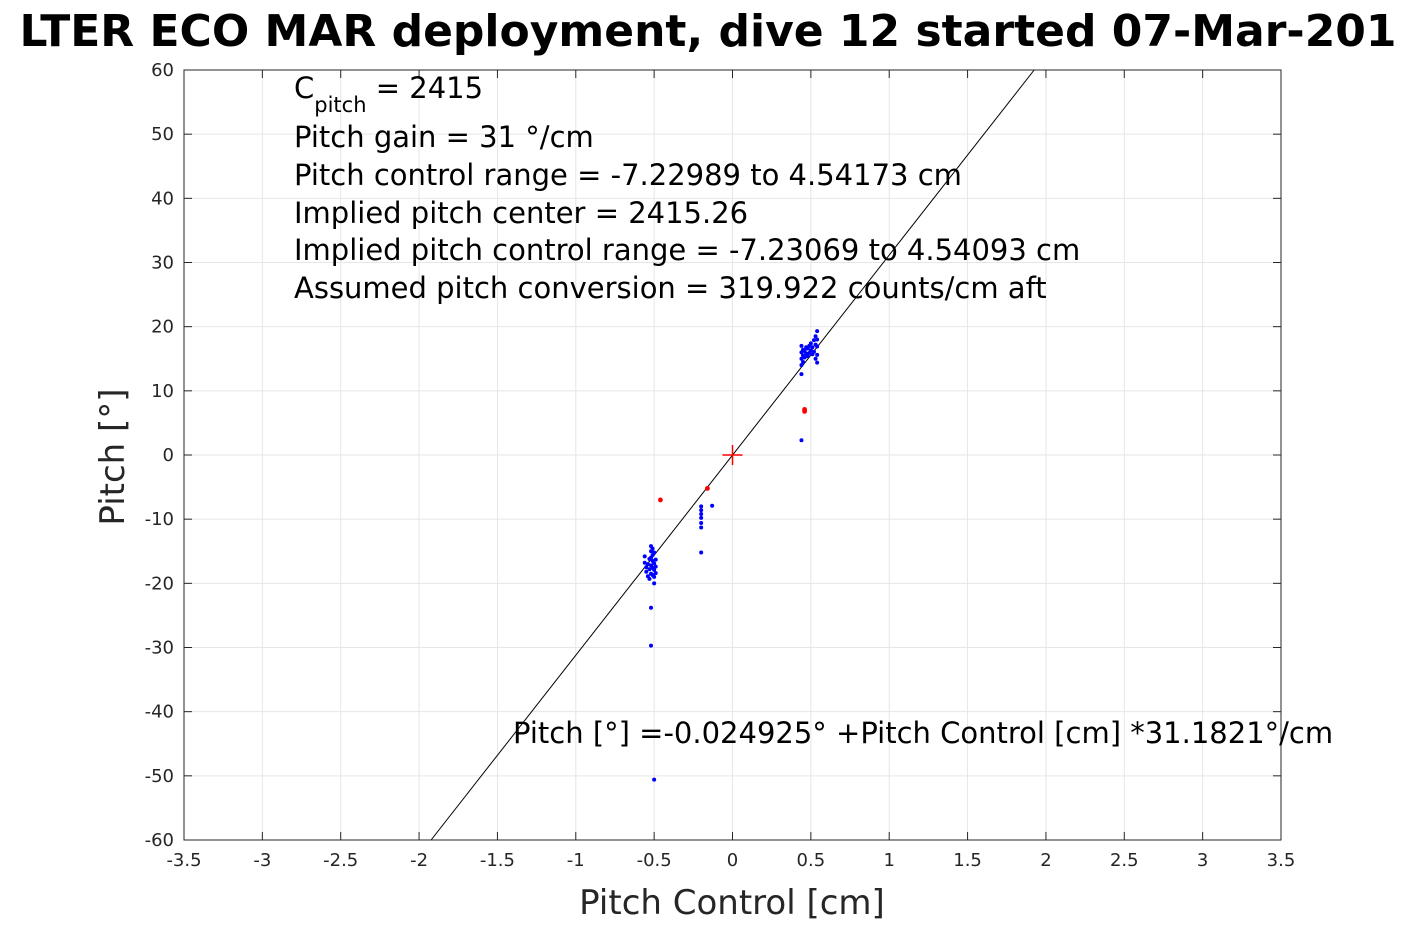  What do you see at coordinates (159, 648) in the screenshot?
I see `y-tick-label: -30` at bounding box center [159, 648].